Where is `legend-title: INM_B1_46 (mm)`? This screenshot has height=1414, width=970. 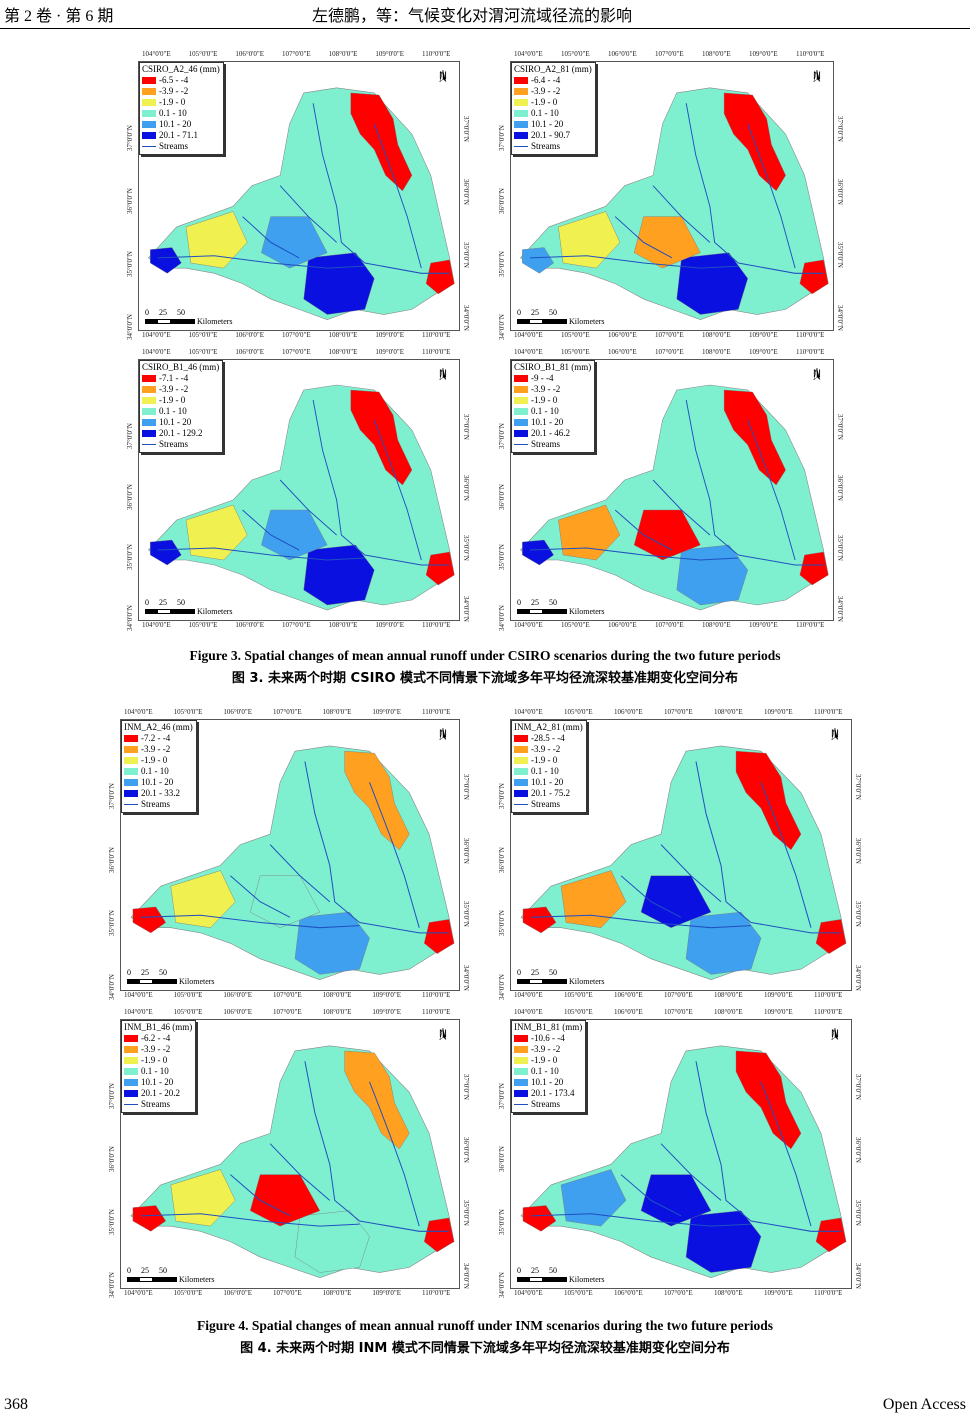 legend-title: INM_B1_46 (mm) is located at coordinates (158, 1027).